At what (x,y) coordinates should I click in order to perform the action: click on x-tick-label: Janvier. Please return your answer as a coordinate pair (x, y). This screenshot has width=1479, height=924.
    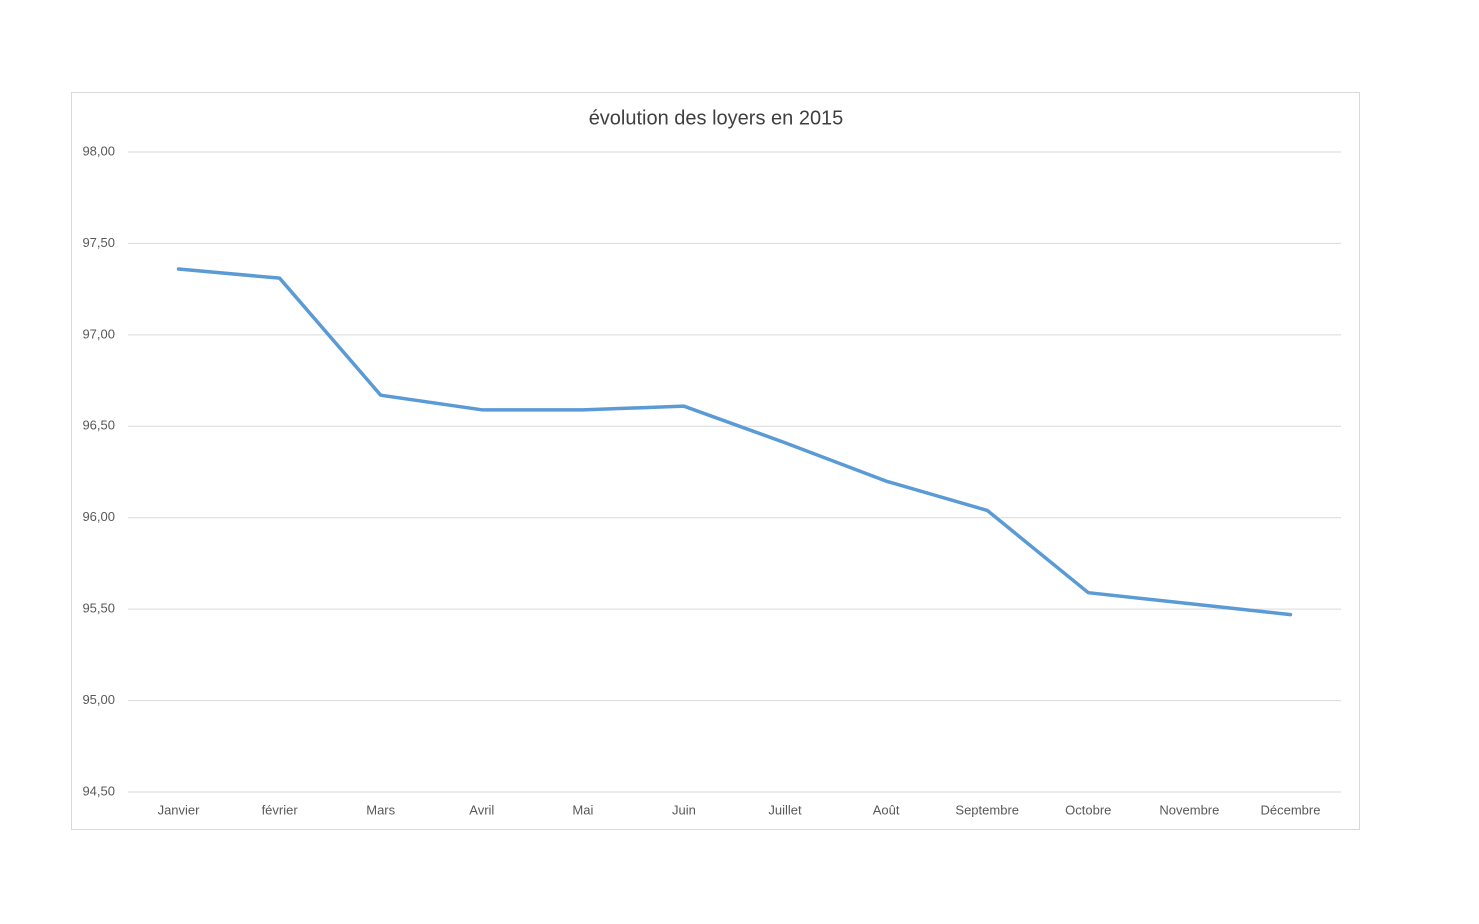
    Looking at the image, I should click on (179, 809).